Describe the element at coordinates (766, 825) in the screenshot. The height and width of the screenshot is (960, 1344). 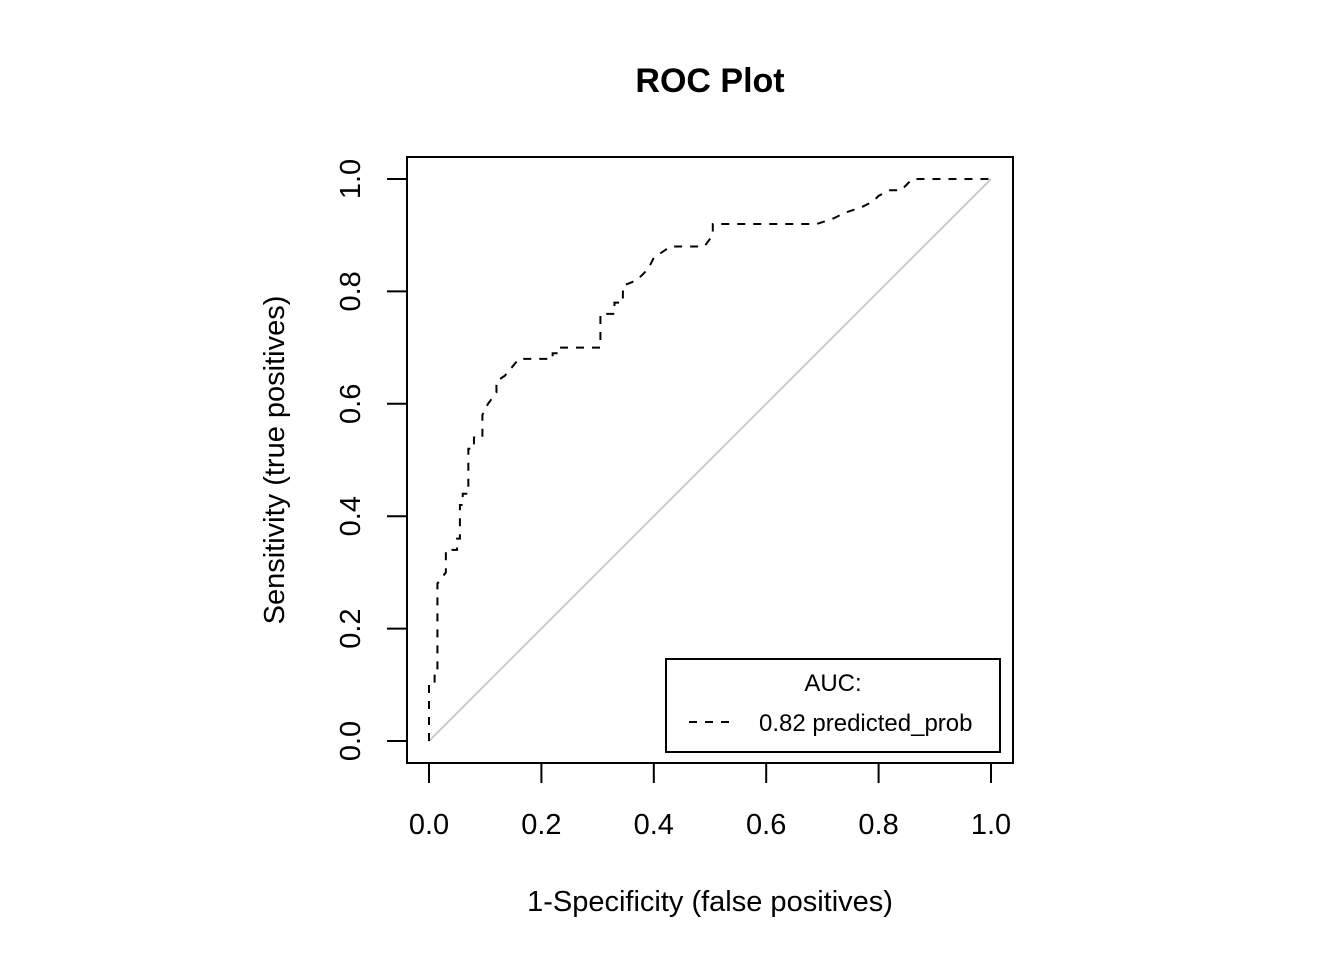
I see `x-tick-label: 0.6` at that location.